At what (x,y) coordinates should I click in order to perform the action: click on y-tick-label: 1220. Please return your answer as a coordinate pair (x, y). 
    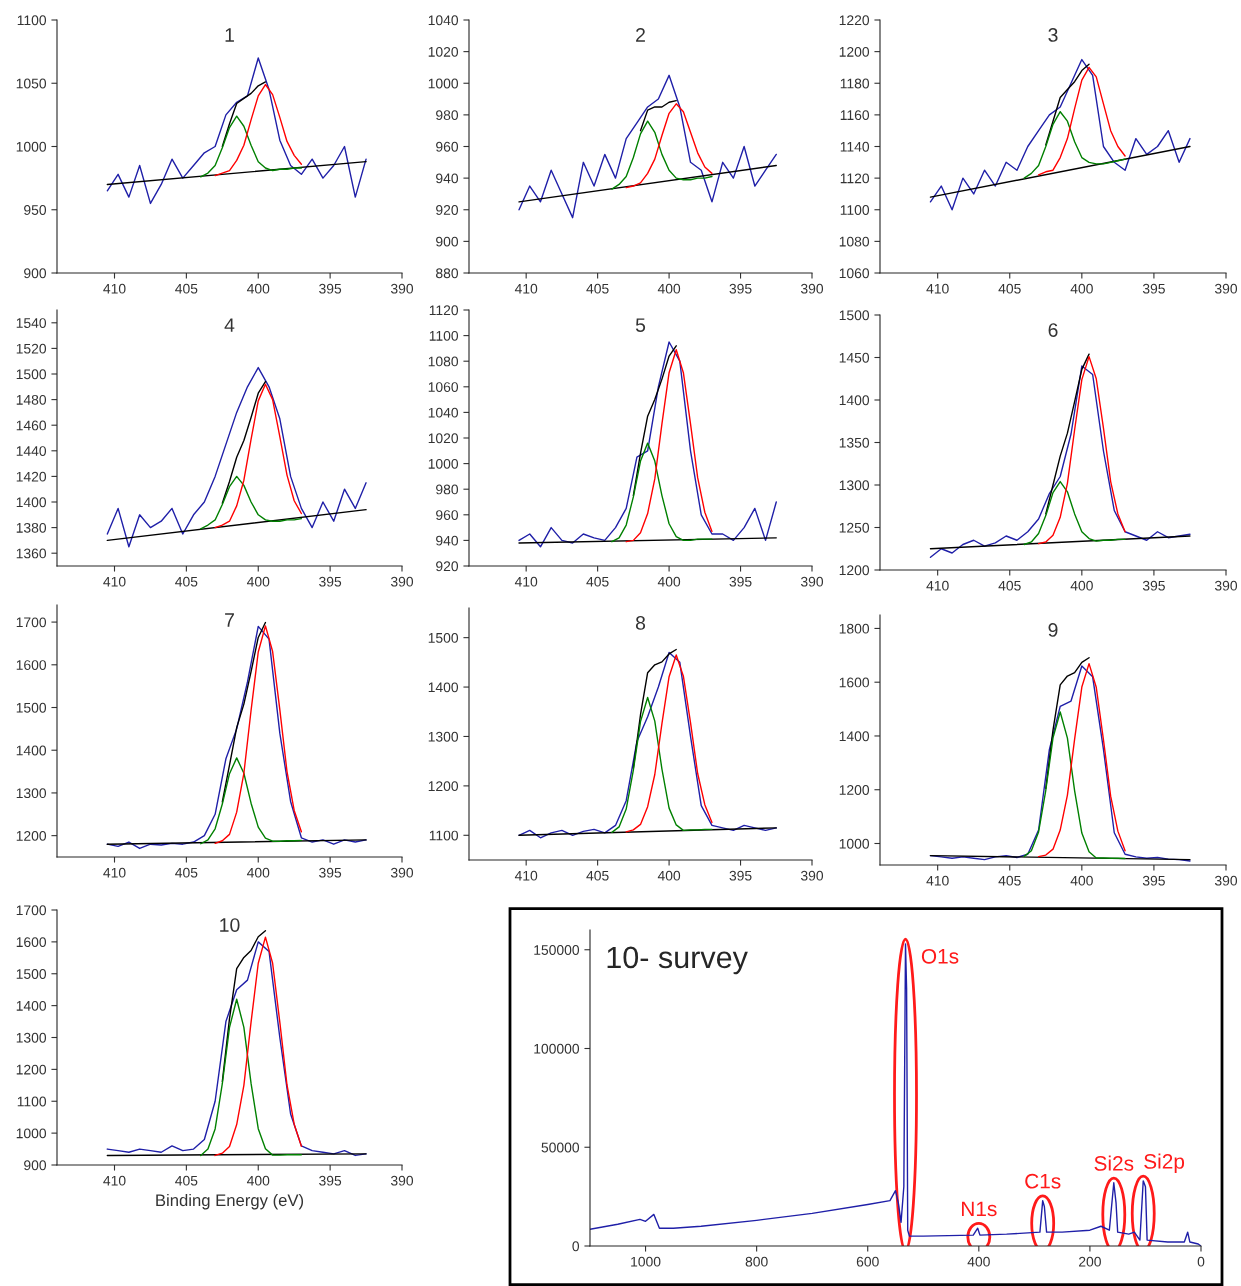
    Looking at the image, I should click on (854, 20).